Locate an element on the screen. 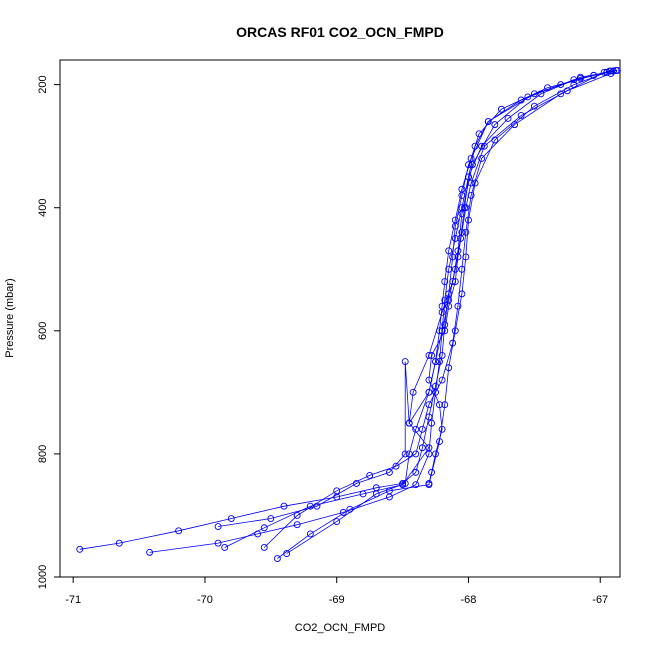 Image resolution: width=650 pixels, height=650 pixels. x-tick-label: -71 is located at coordinates (73, 600).